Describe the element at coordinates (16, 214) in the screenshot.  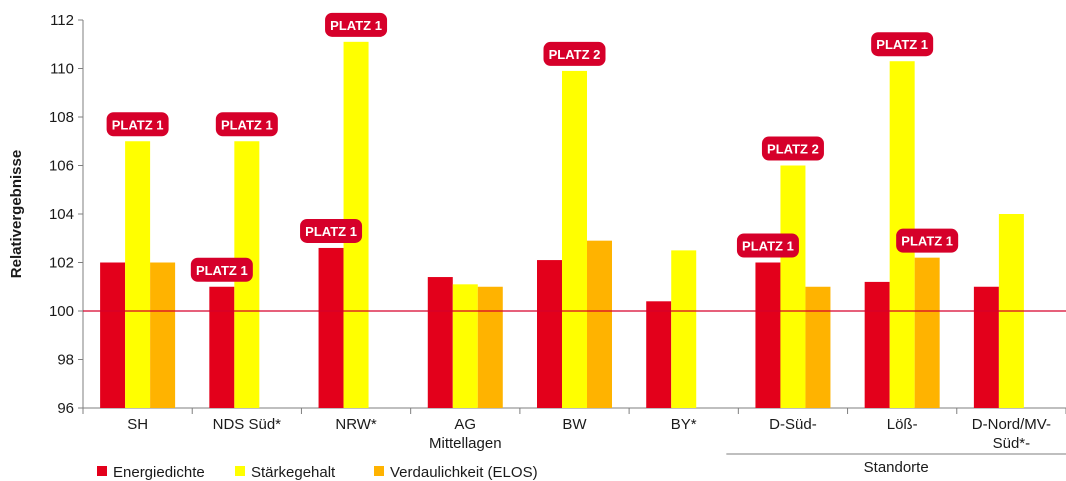
I see `y-axis-title: Relativergebnisse` at that location.